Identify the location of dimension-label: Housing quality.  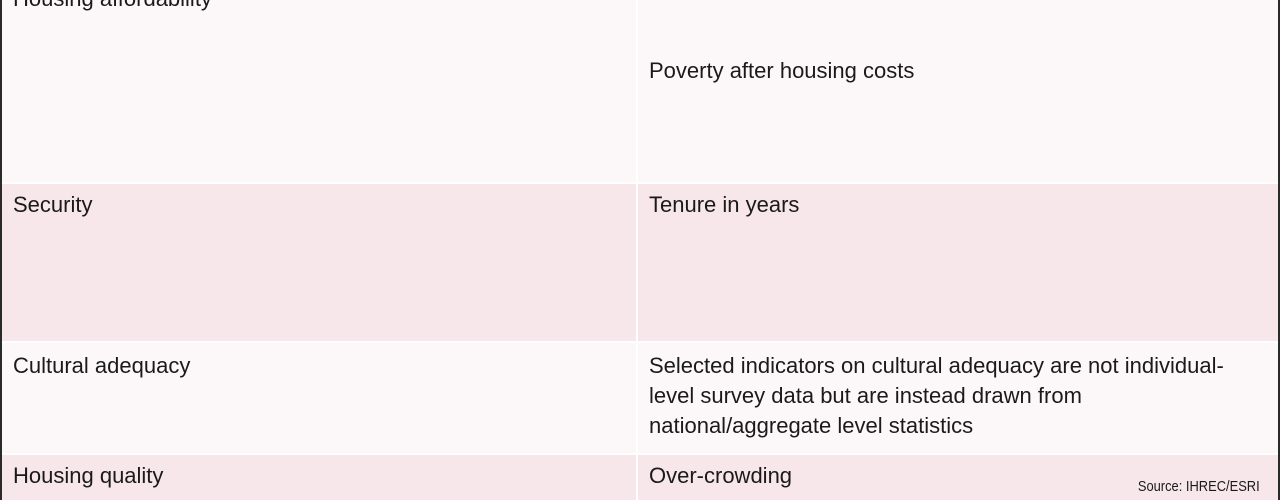
(88, 475).